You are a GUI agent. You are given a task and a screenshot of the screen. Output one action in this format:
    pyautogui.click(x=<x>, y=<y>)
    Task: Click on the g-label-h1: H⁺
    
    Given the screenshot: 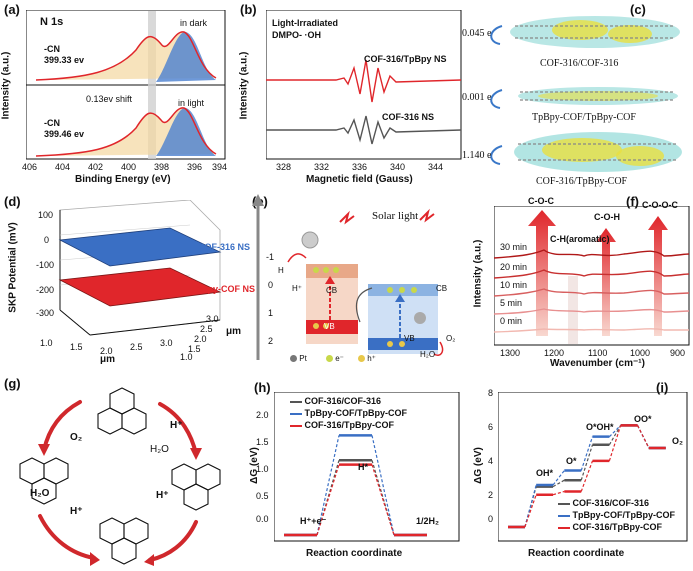 What is the action you would take?
    pyautogui.click(x=176, y=425)
    